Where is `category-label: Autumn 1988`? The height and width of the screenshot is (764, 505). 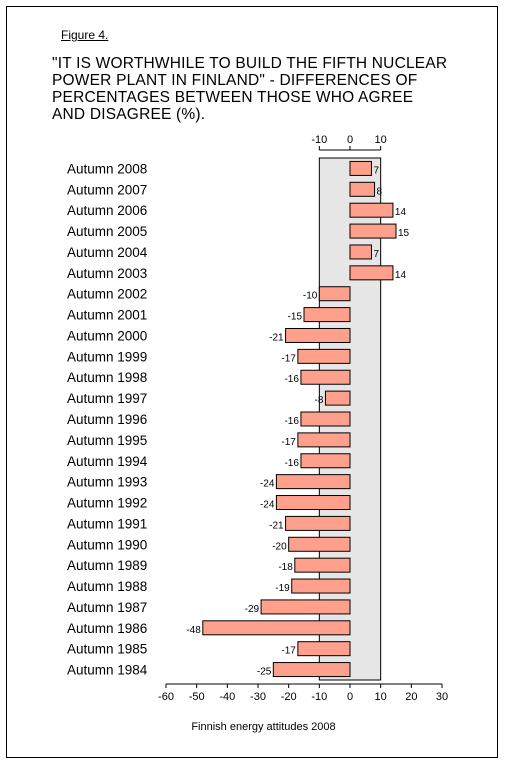 category-label: Autumn 1988 is located at coordinates (107, 586).